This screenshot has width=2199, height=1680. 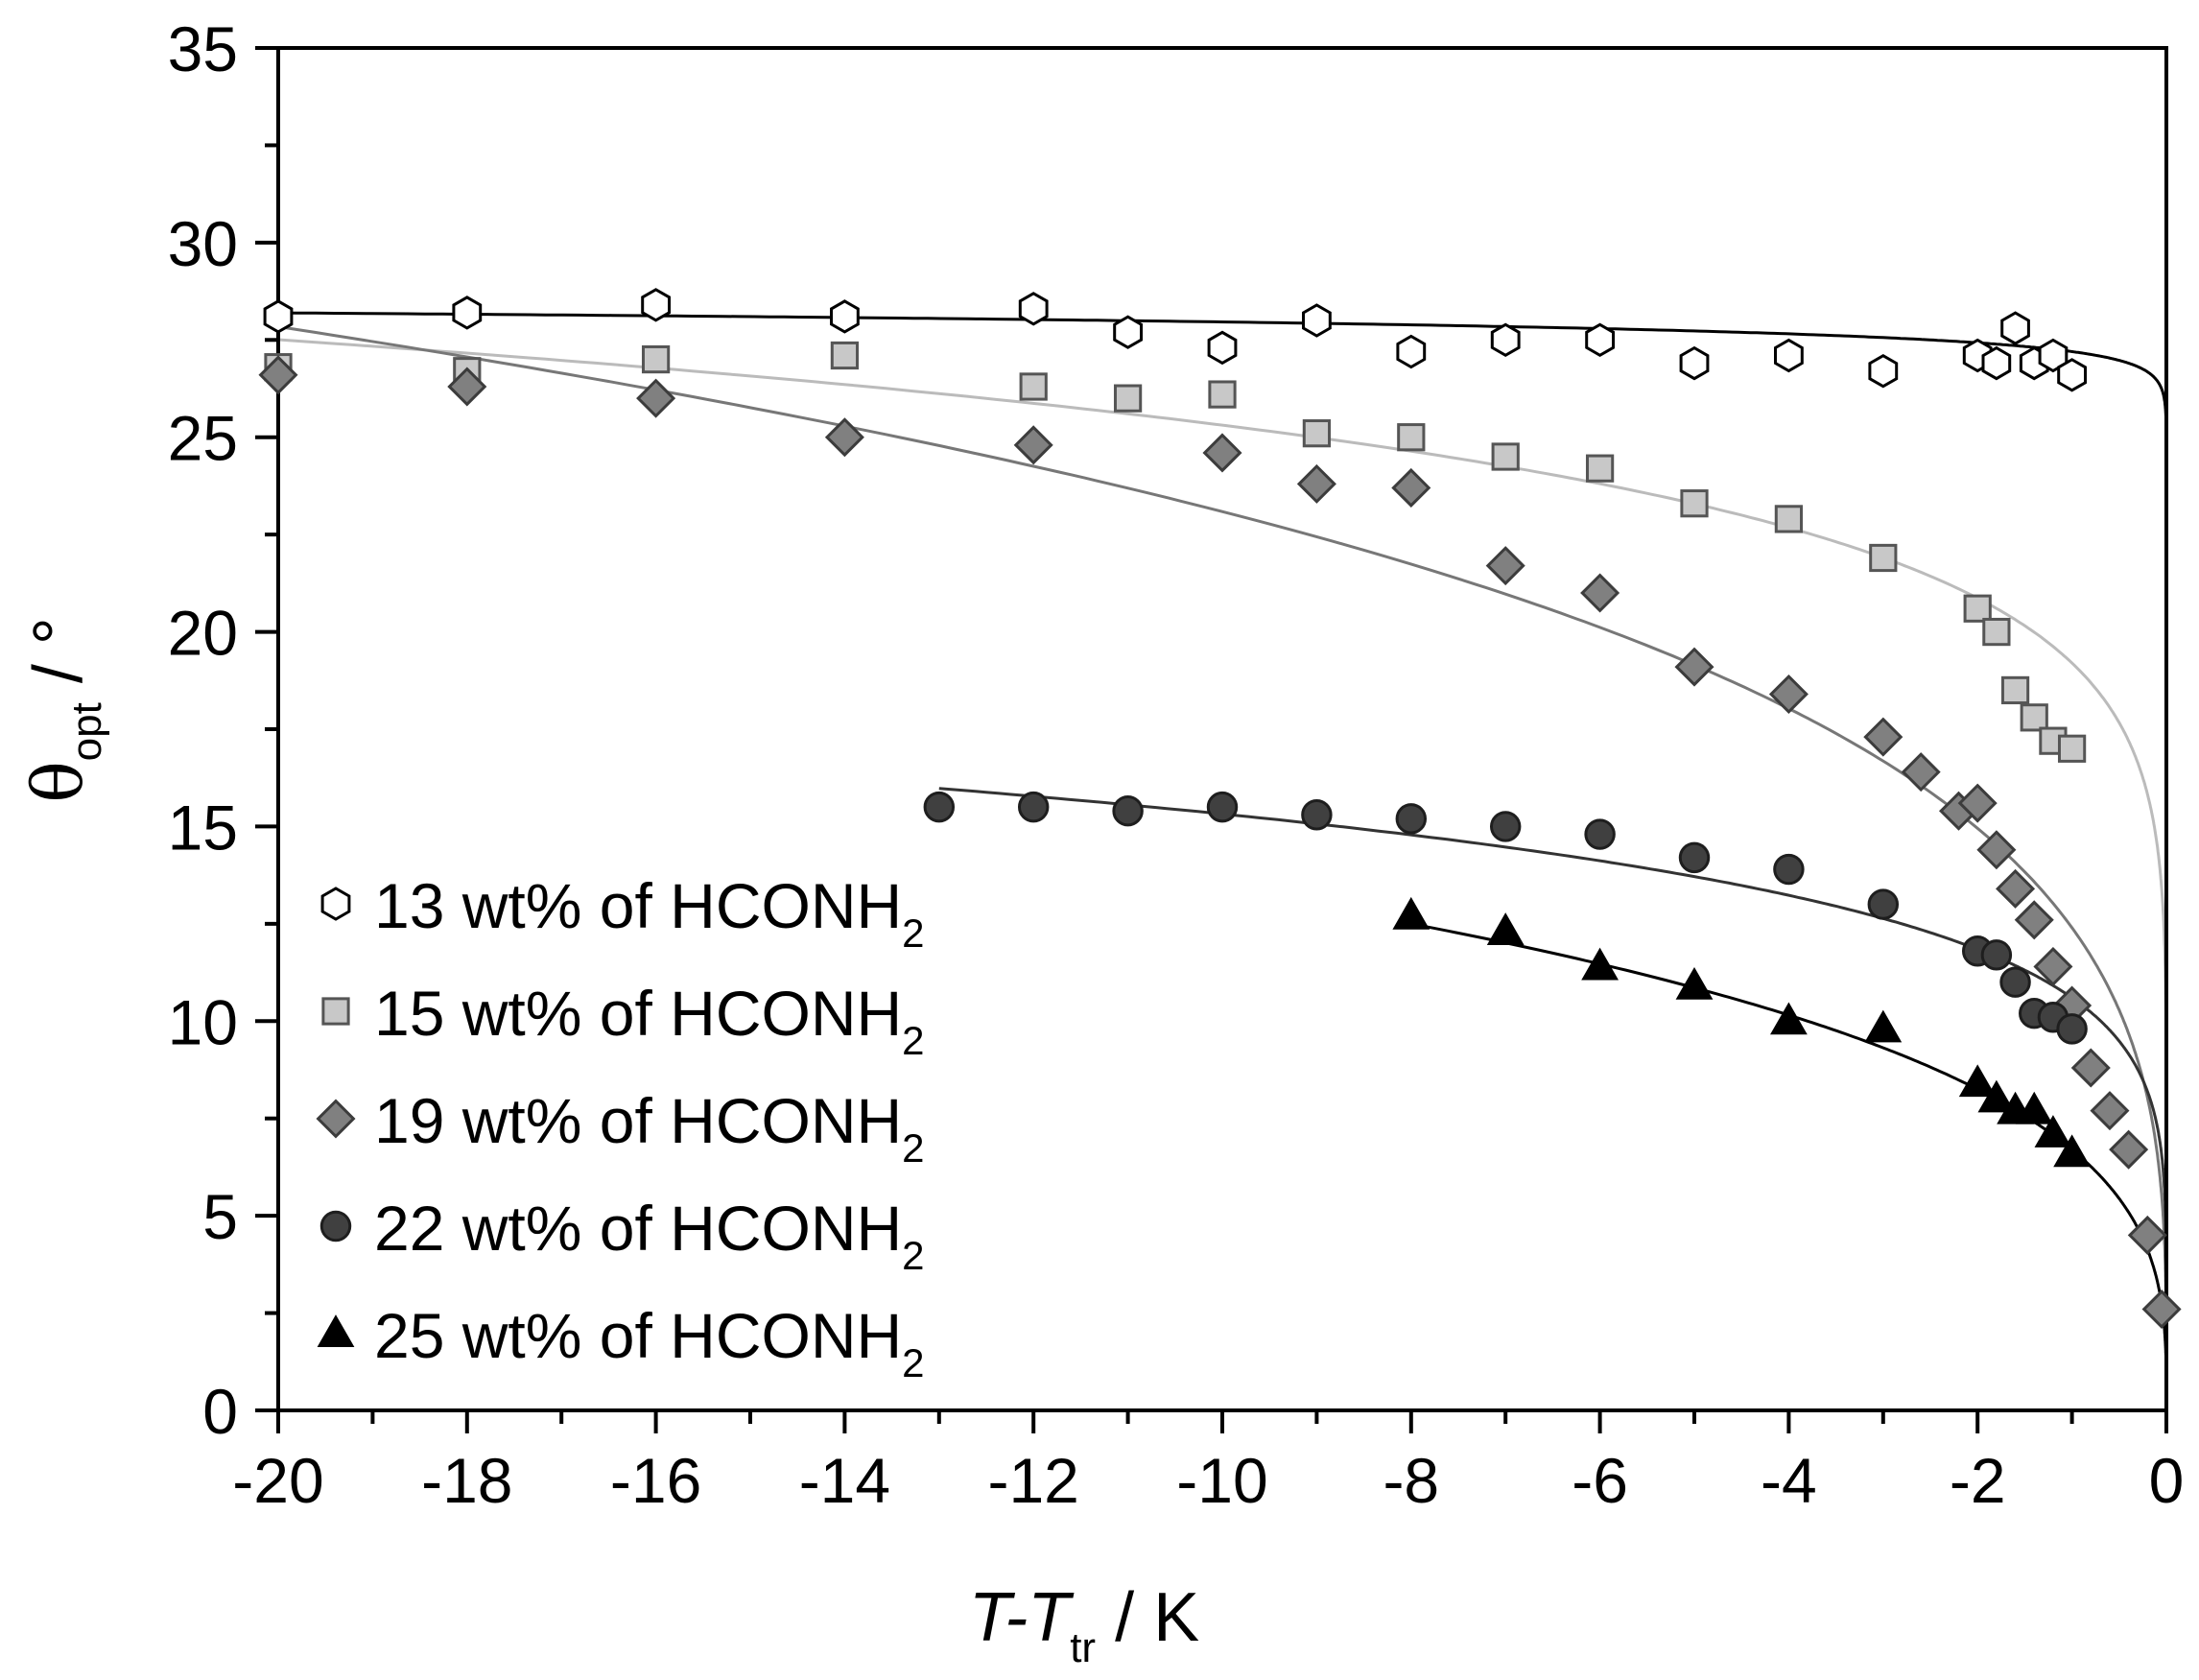 I want to click on legend-entry: 19 wt% of HCONH2, so click(x=620, y=1128).